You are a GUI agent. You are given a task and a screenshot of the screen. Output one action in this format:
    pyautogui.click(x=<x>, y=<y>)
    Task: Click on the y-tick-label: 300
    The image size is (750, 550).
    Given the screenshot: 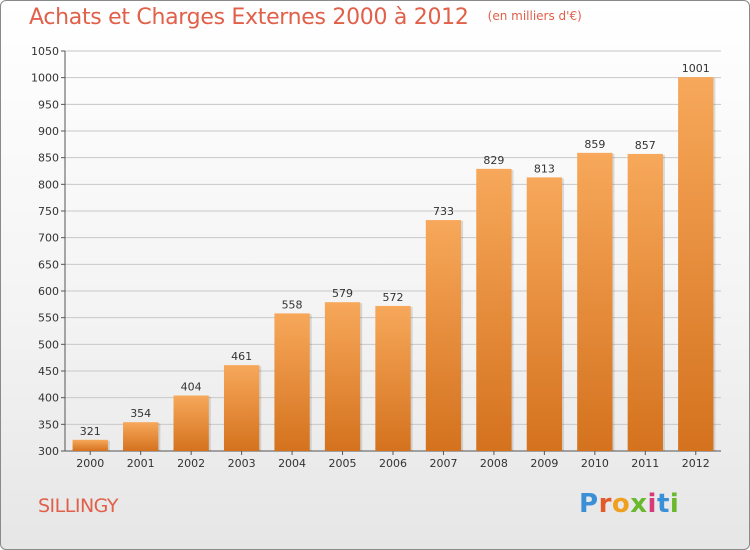 What is the action you would take?
    pyautogui.click(x=48, y=451)
    